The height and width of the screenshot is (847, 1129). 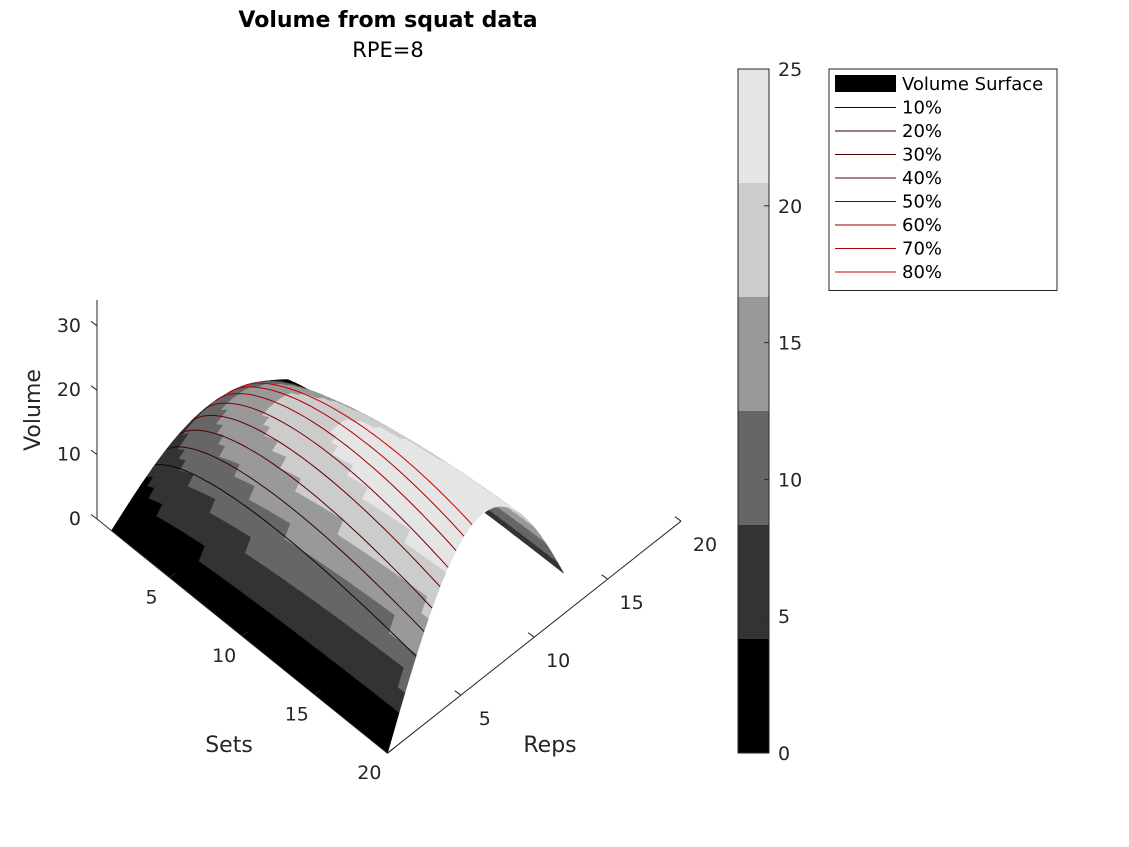 What do you see at coordinates (790, 70) in the screenshot?
I see `colorbar-tick-label: 25` at bounding box center [790, 70].